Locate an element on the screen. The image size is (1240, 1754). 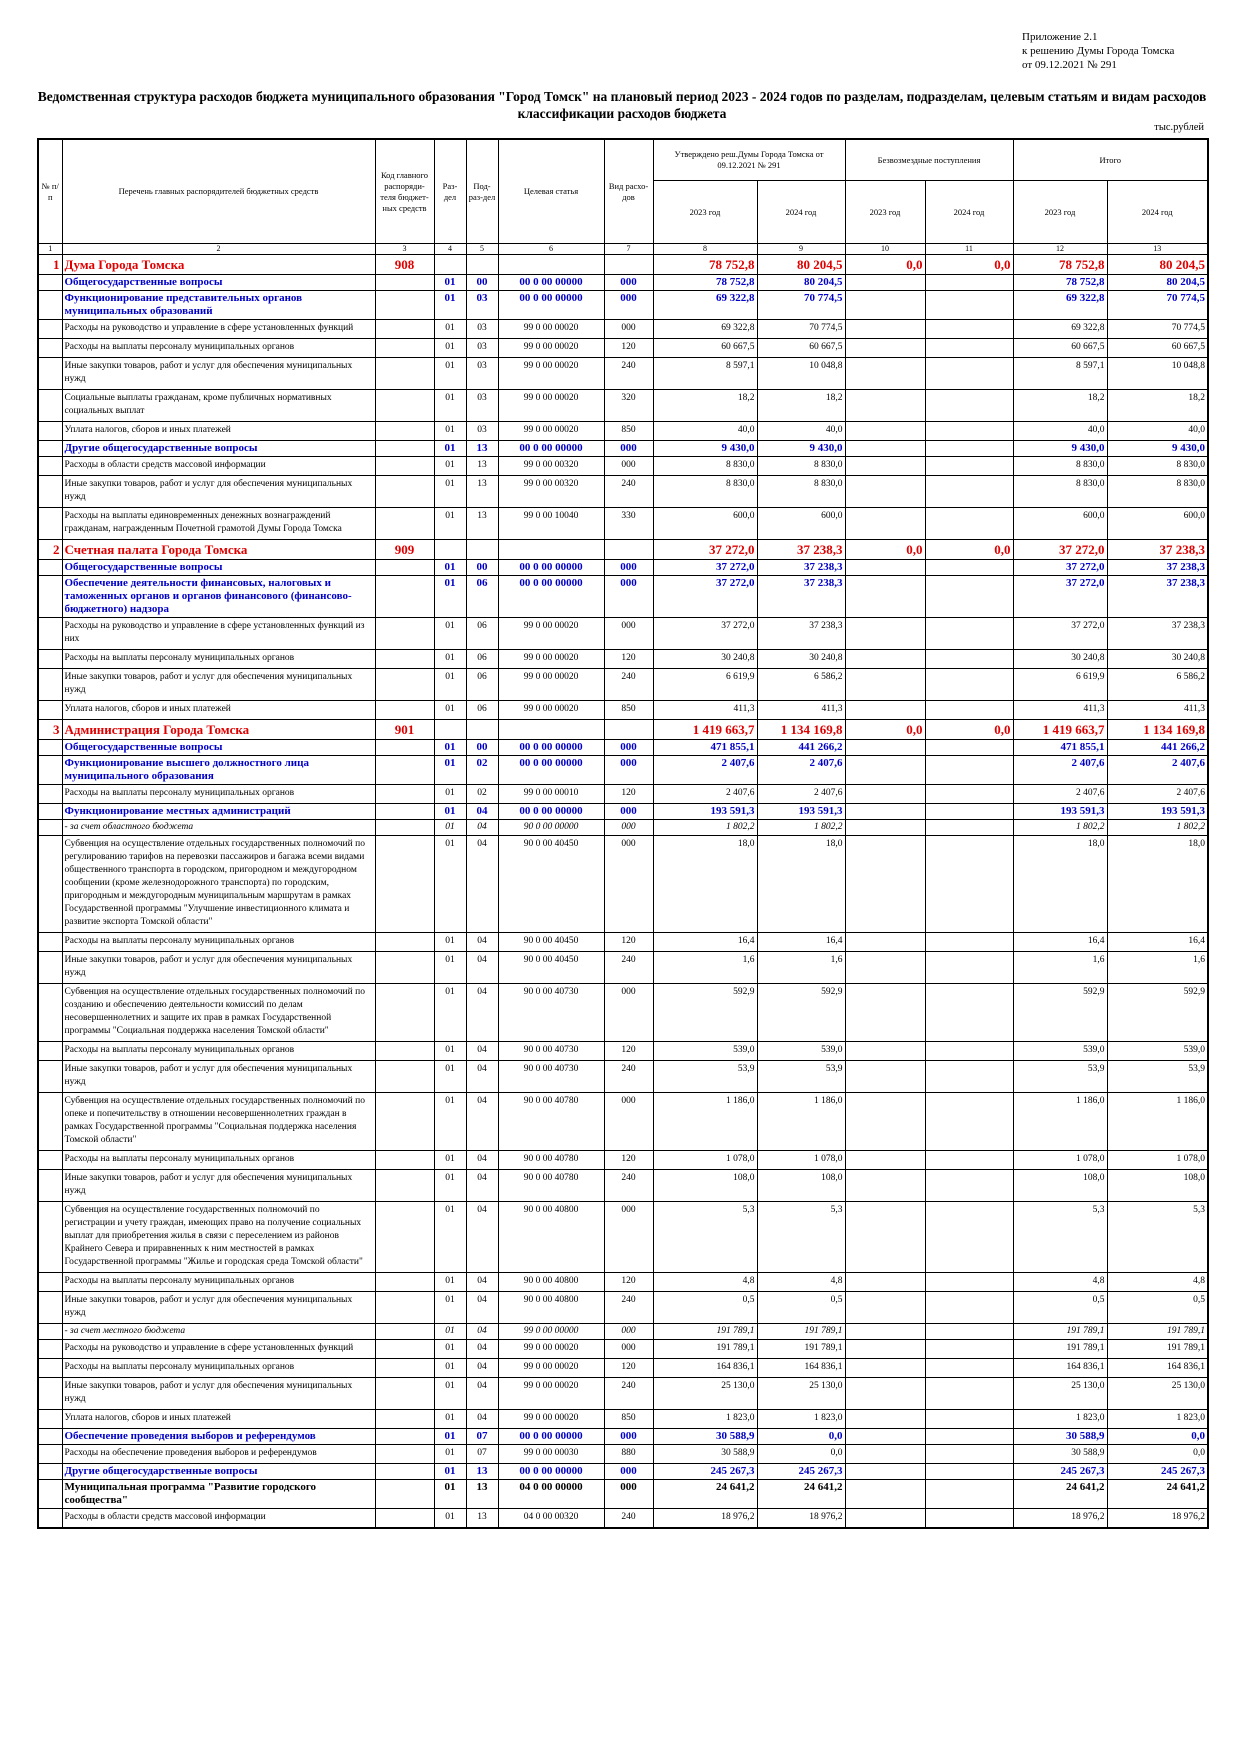
column-number: 8 is located at coordinates (705, 249).